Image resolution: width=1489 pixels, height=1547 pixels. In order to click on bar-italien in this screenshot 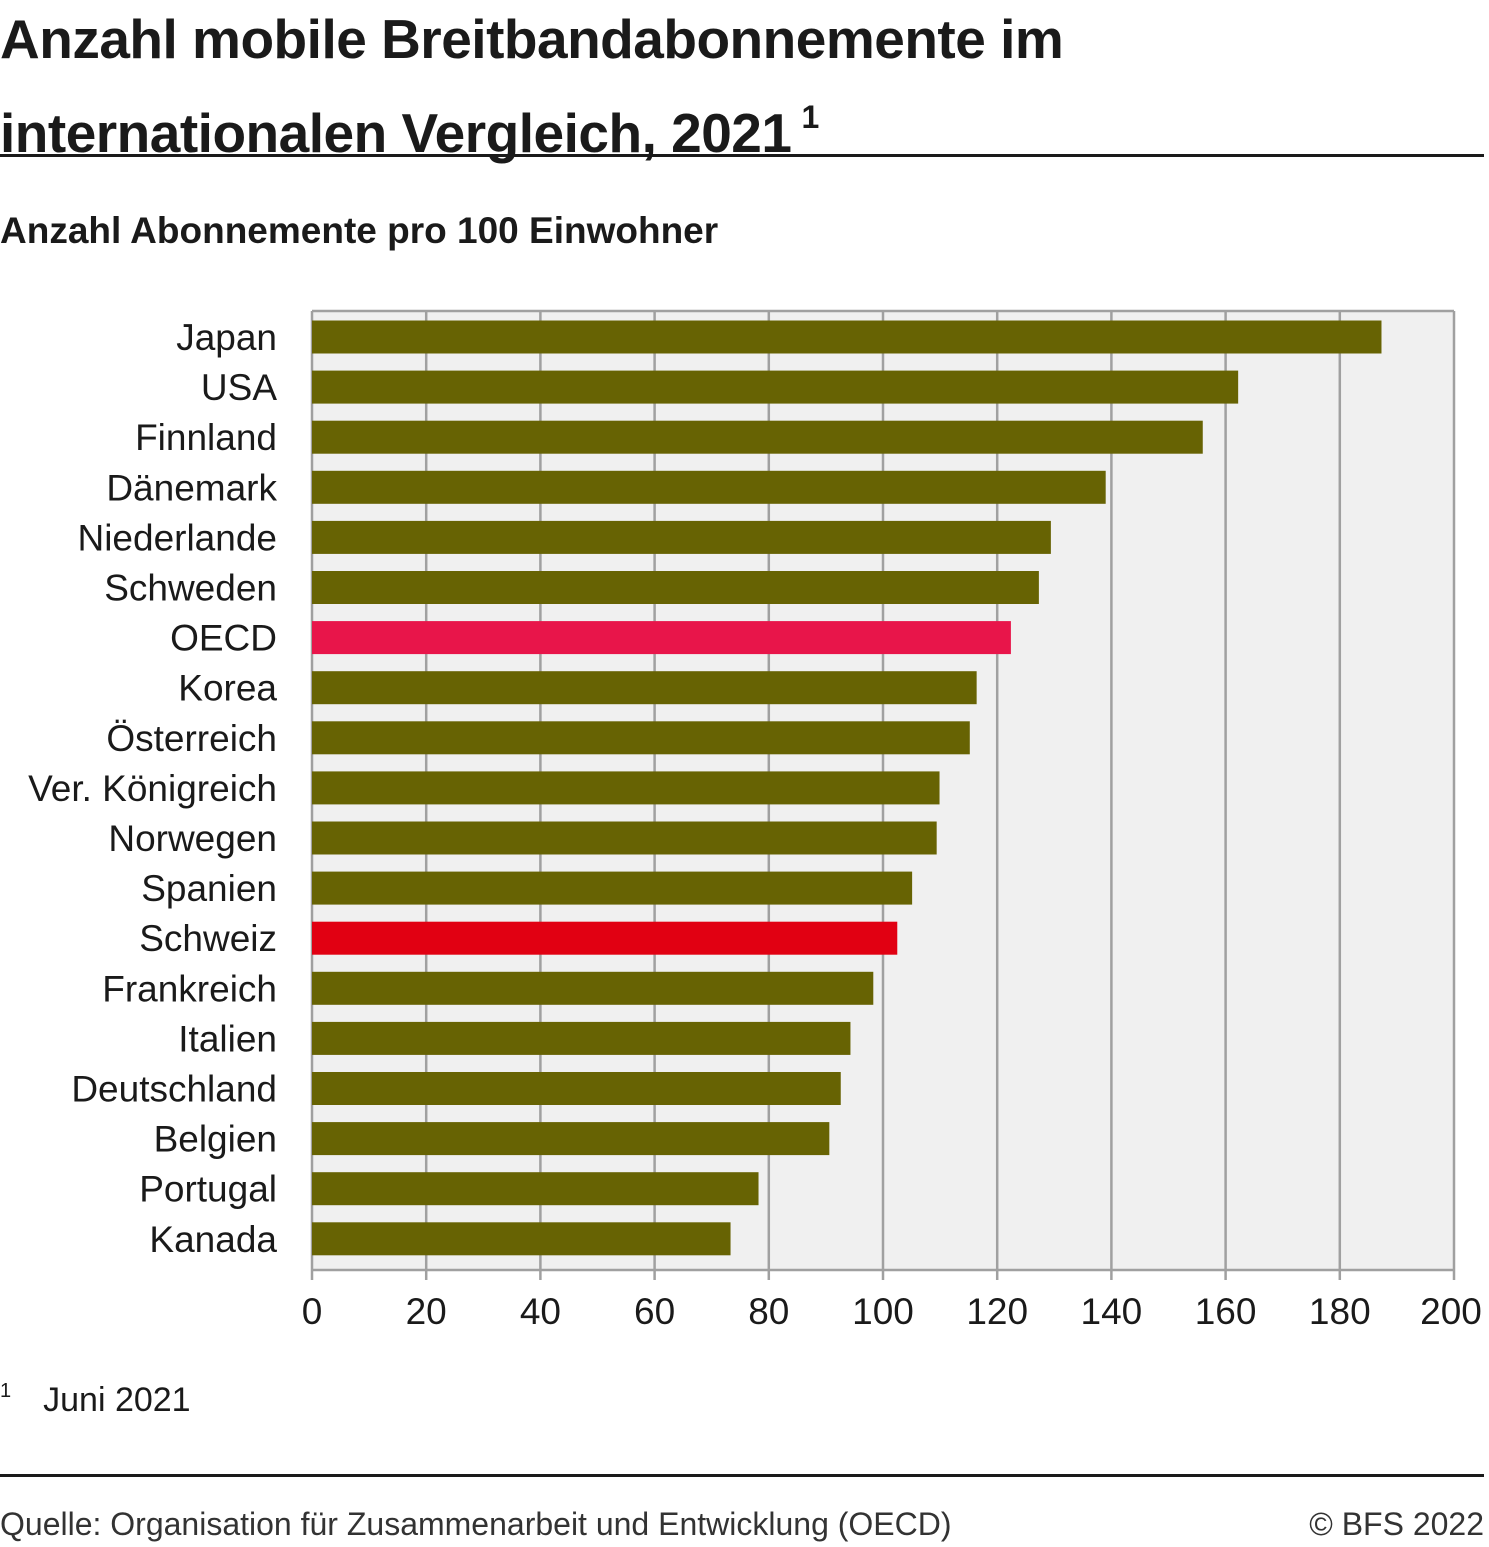, I will do `click(581, 1038)`.